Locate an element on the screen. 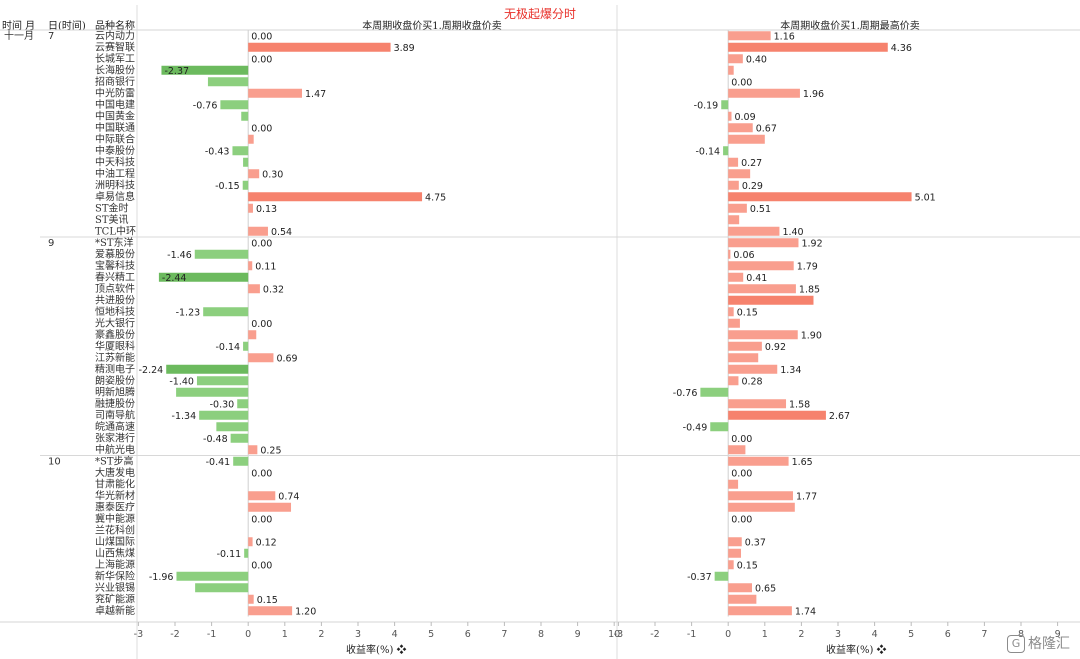 The height and width of the screenshot is (659, 1080). right-bar-label: -0.37 is located at coordinates (699, 577).